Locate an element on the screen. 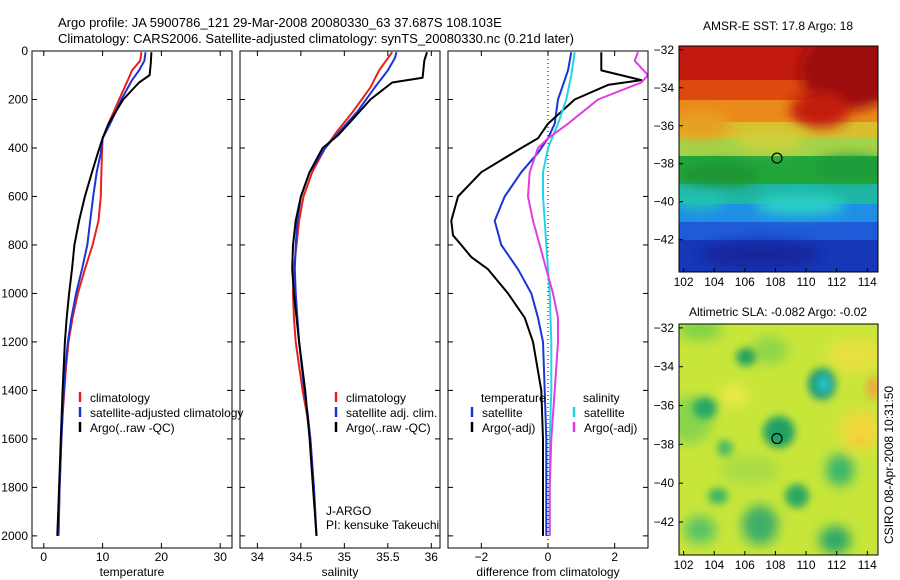 The image size is (900, 580). sla-map-title: Altimetric SLA: -0.082 Argo: -0.02 is located at coordinates (778, 312).